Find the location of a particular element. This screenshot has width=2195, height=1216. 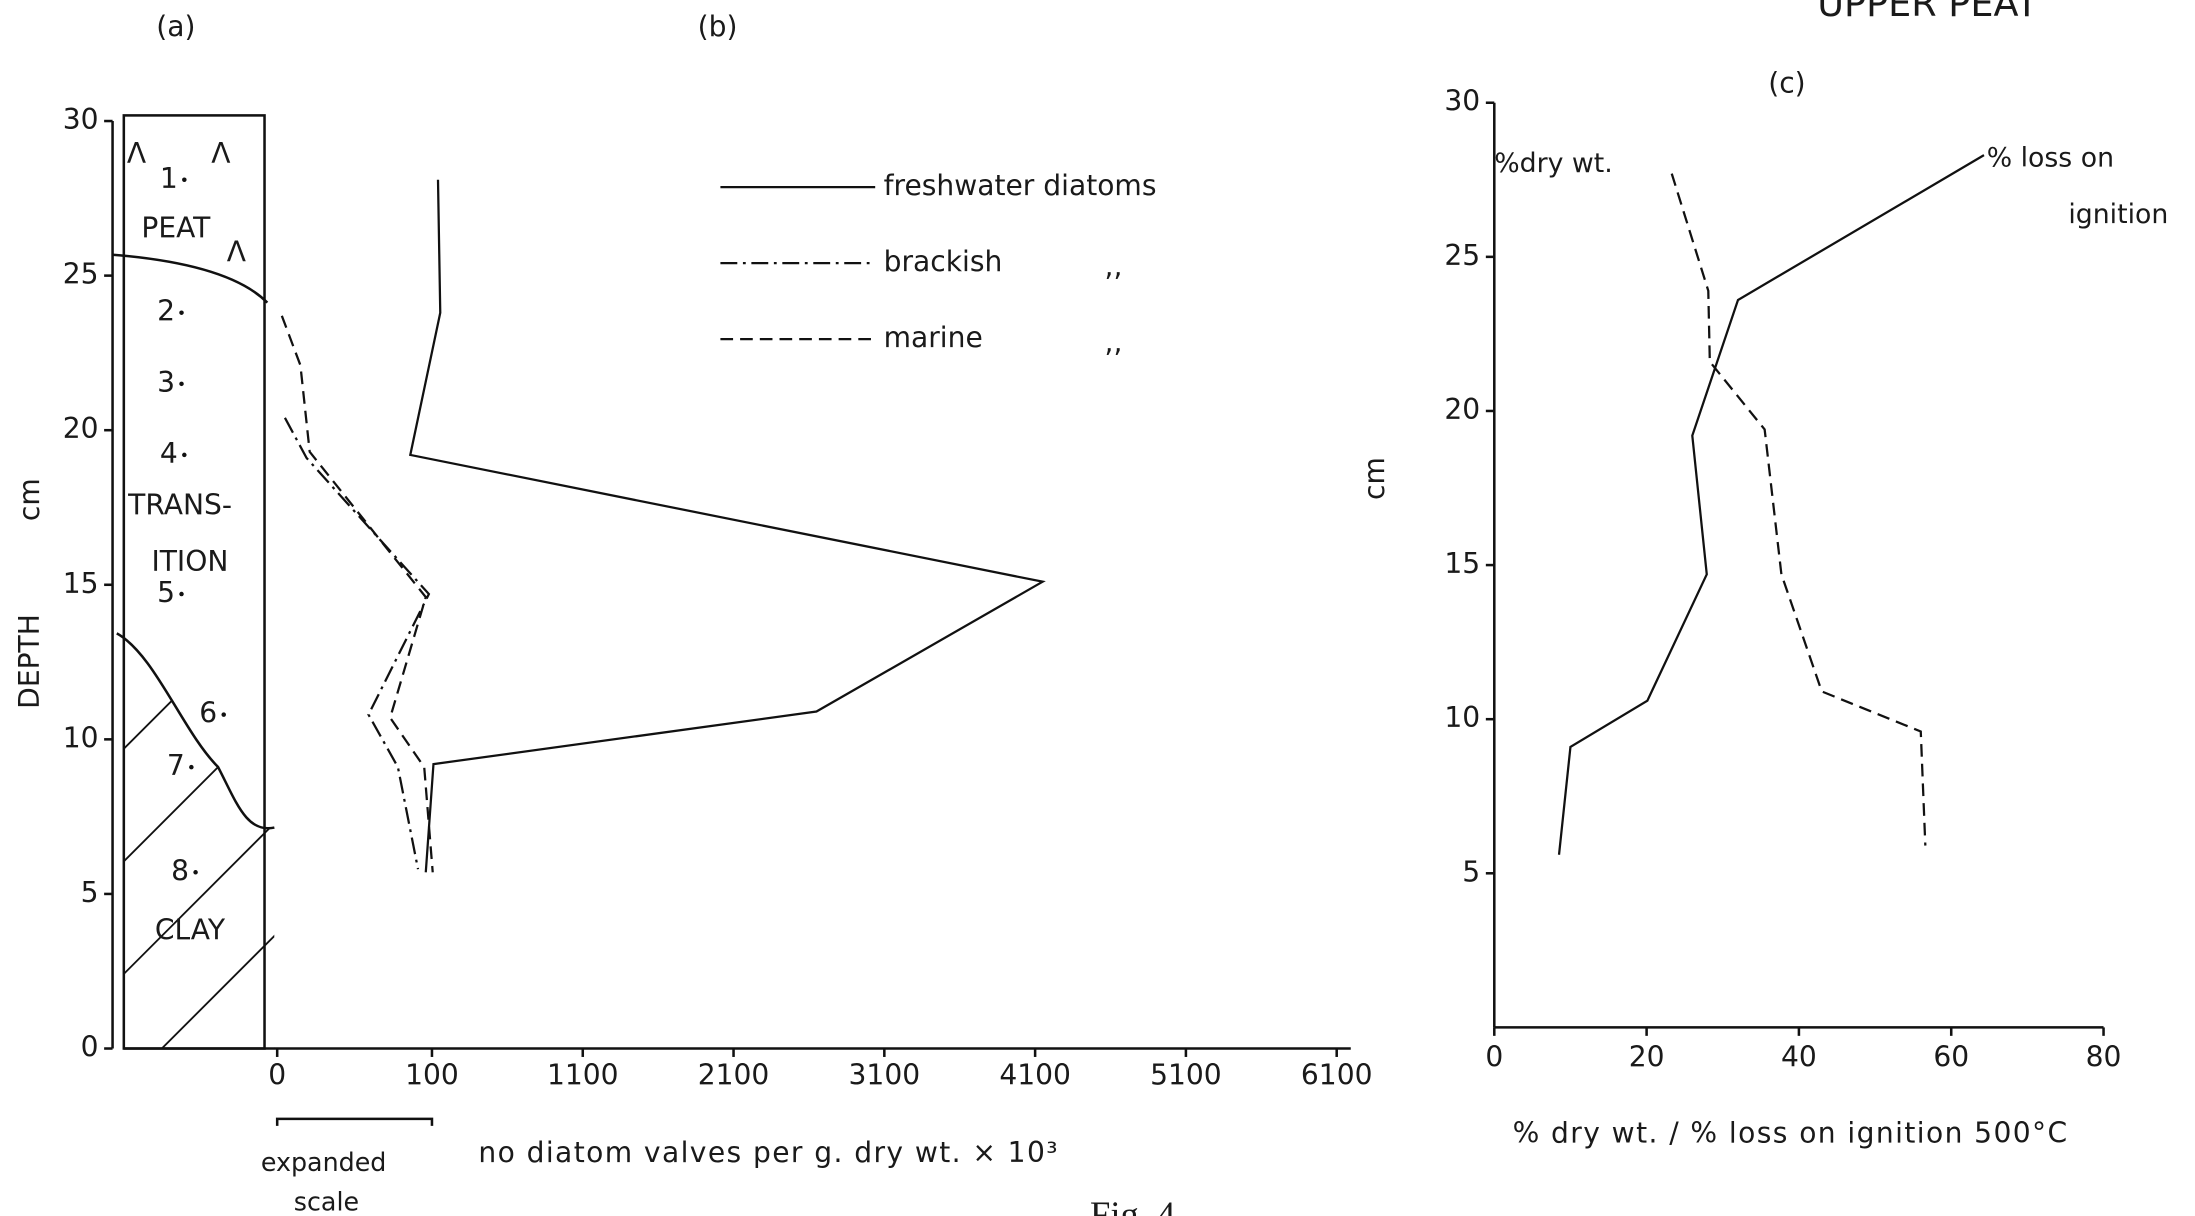

x-tick-label: 20 is located at coordinates (1647, 1056).